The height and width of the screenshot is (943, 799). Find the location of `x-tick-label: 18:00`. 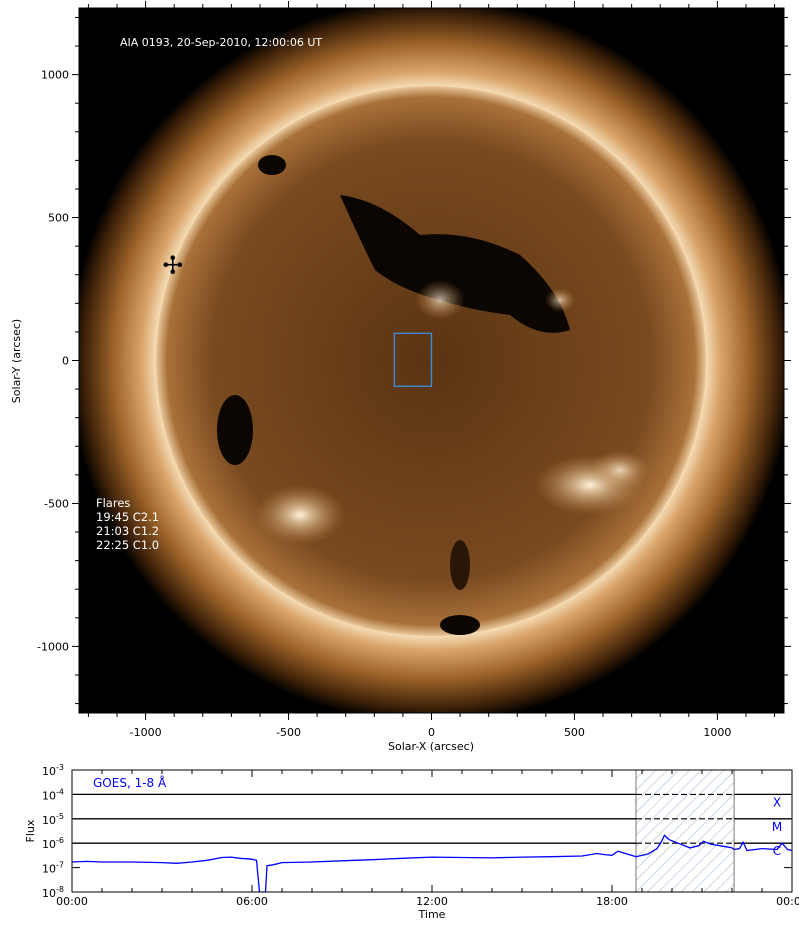

x-tick-label: 18:00 is located at coordinates (612, 901).